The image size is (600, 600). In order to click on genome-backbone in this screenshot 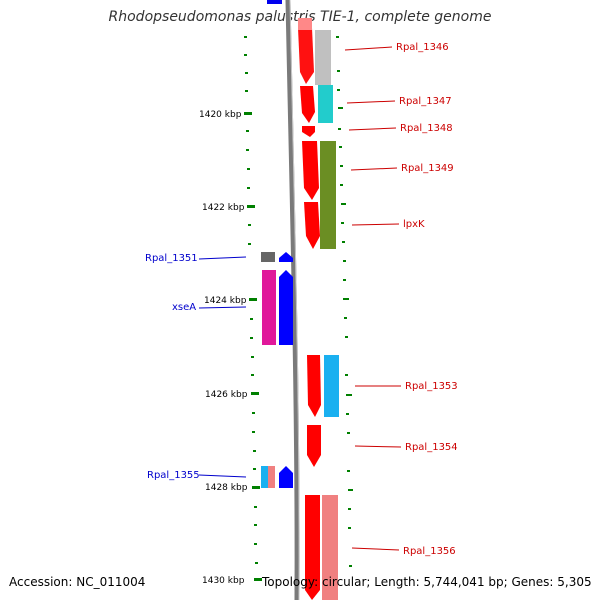, I will do `click(292, 300)`.